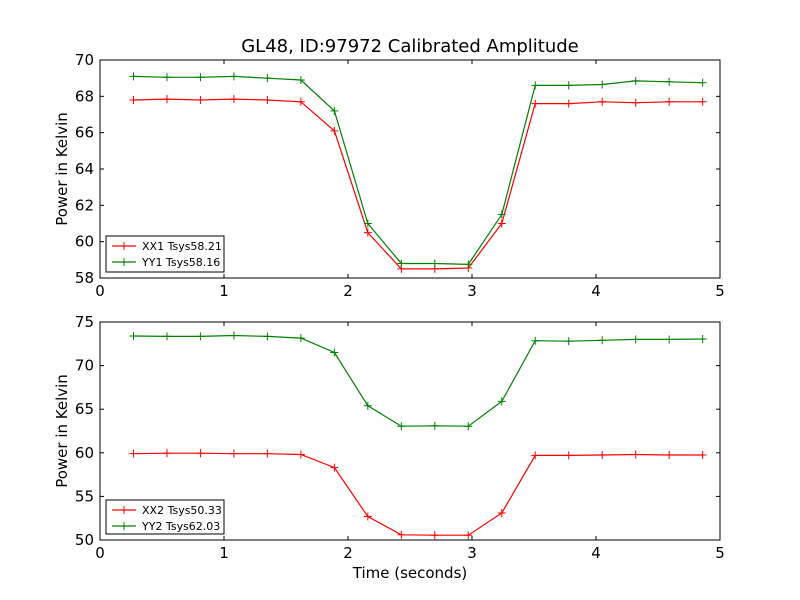 Image resolution: width=800 pixels, height=600 pixels. I want to click on legend-label: XX2 Tsys50.33, so click(182, 510).